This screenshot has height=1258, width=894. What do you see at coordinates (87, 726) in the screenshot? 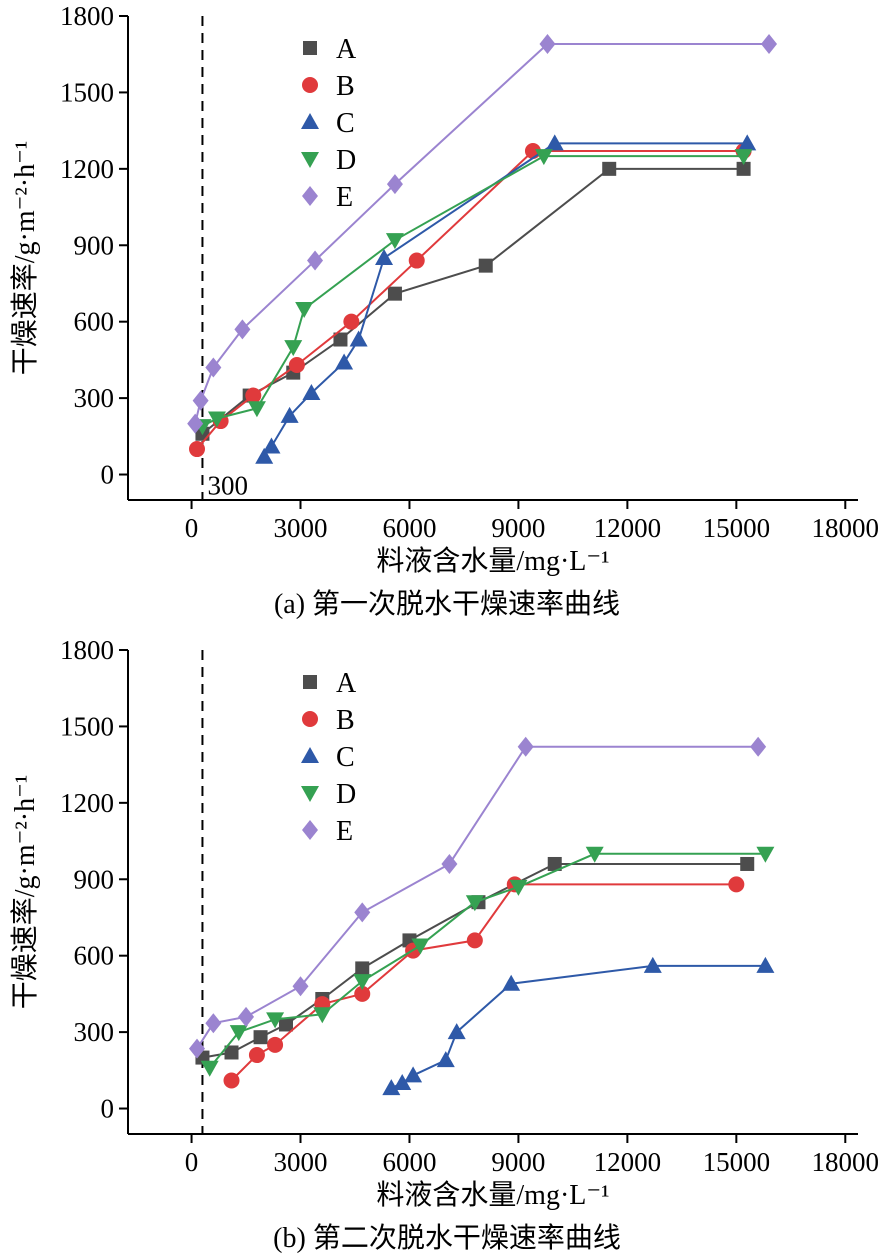
I see `y-tick-label: 1500` at bounding box center [87, 726].